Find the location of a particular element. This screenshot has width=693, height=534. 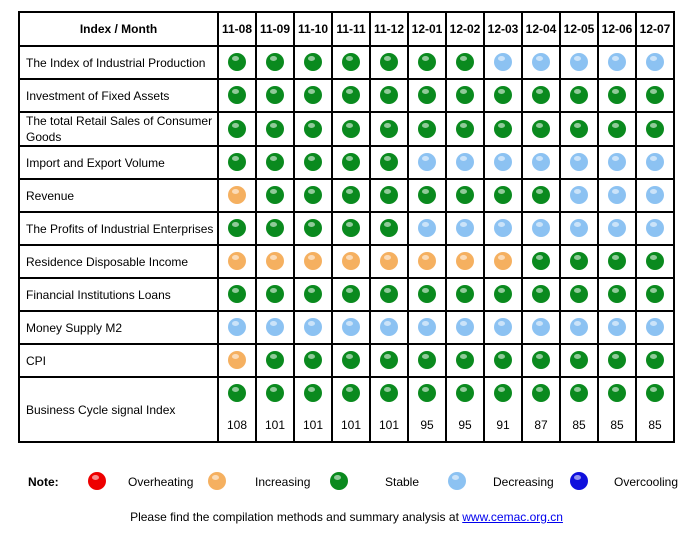

index-value: 87 is located at coordinates (541, 426).